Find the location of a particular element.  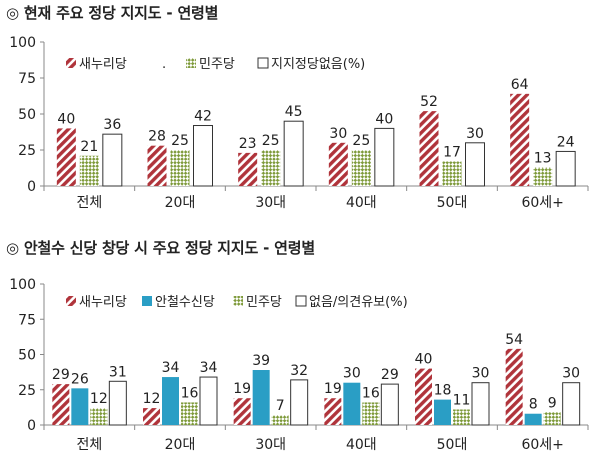

legend-swatch-minju is located at coordinates (238, 301).